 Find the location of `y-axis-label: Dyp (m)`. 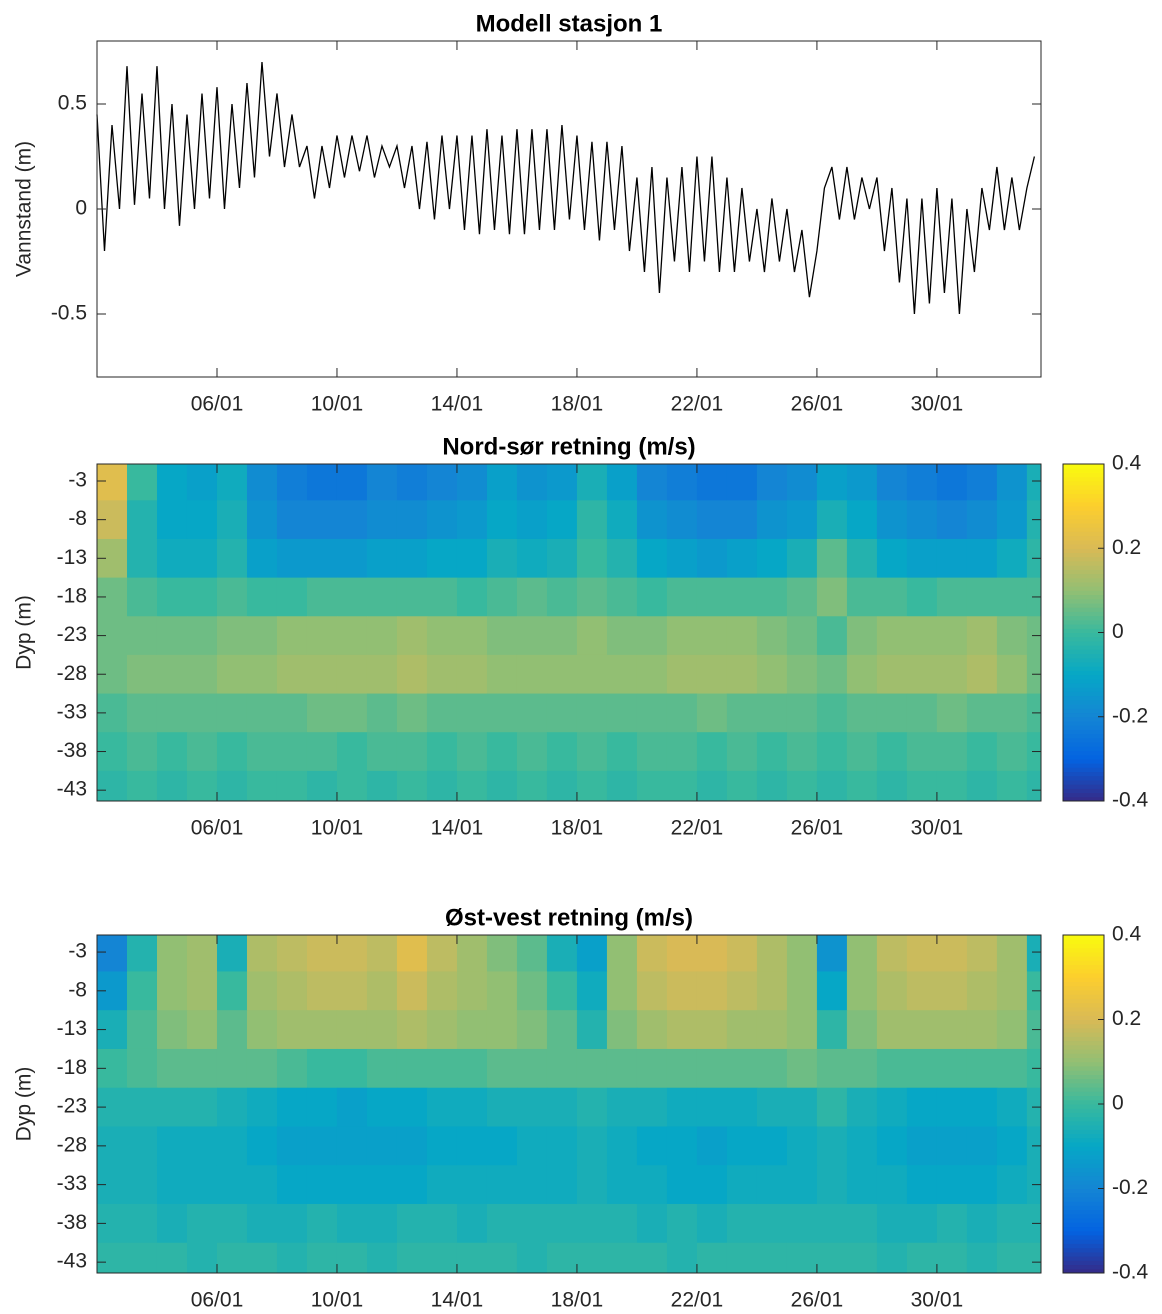

y-axis-label: Dyp (m) is located at coordinates (24, 1104).